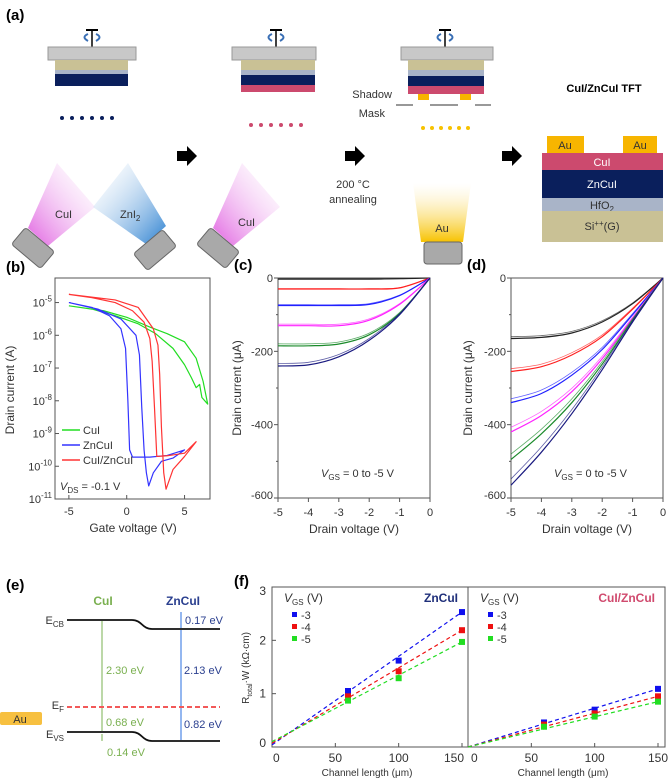 The width and height of the screenshot is (669, 780). What do you see at coordinates (204, 621) in the screenshot?
I see `cb-offset: 0.17 eV` at bounding box center [204, 621].